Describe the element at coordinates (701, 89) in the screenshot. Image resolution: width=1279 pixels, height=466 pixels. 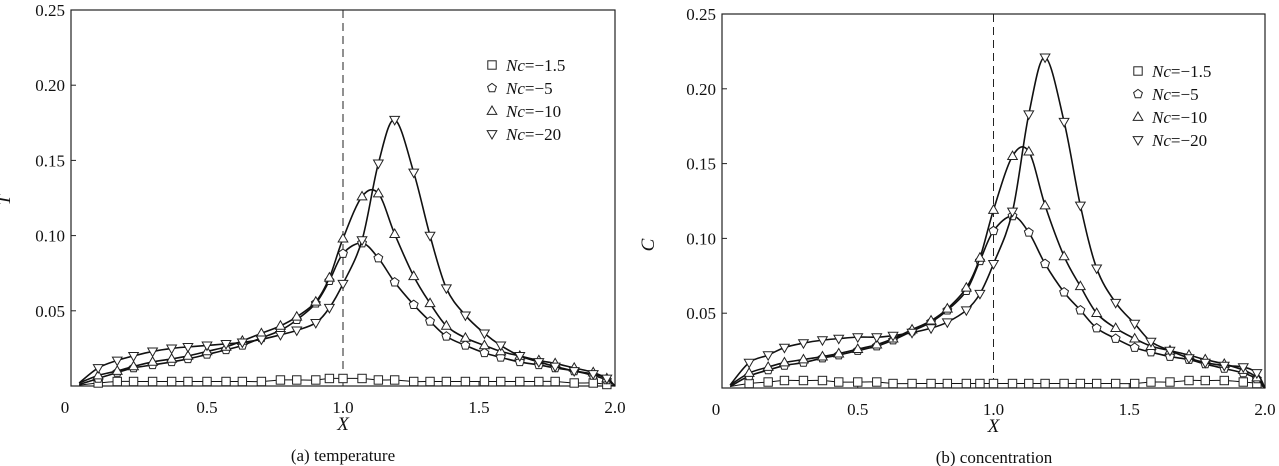
I see `y-tick-label: 0.20` at that location.